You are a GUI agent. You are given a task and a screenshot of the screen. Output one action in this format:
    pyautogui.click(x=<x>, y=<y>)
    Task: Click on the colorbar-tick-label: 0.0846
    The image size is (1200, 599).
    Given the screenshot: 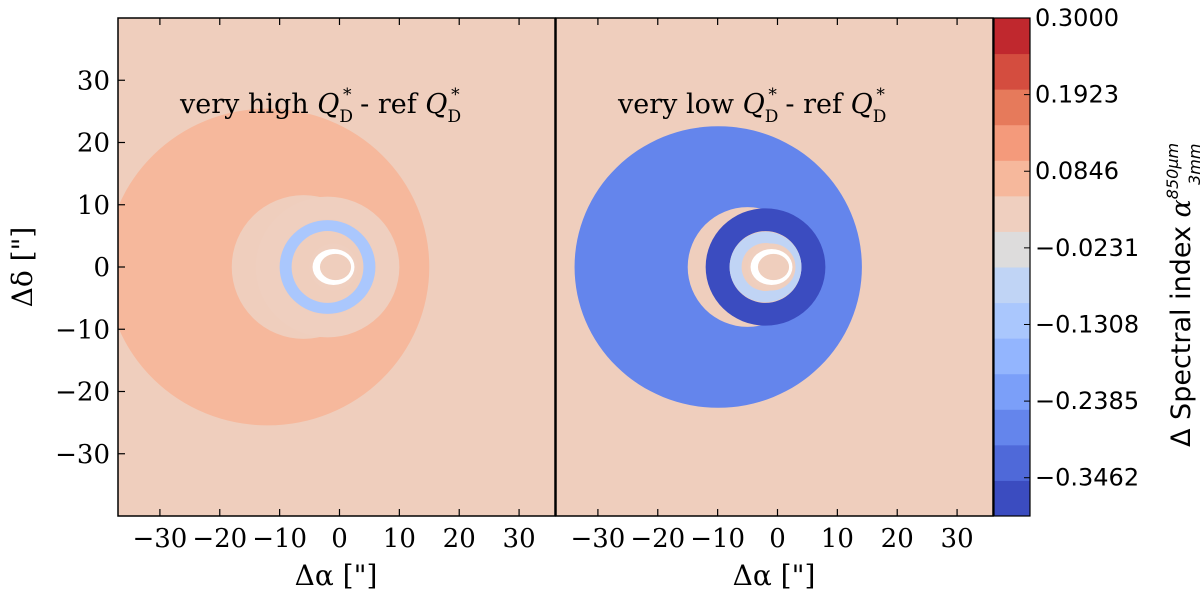 What is the action you would take?
    pyautogui.click(x=1077, y=171)
    